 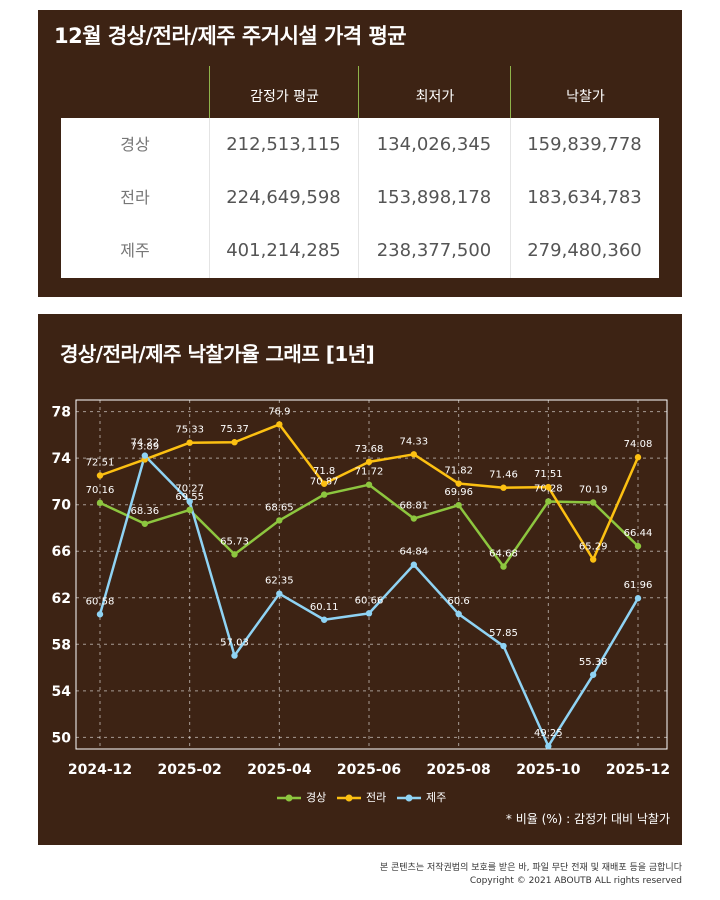 What do you see at coordinates (414, 441) in the screenshot?
I see `data-label: 74.33` at bounding box center [414, 441].